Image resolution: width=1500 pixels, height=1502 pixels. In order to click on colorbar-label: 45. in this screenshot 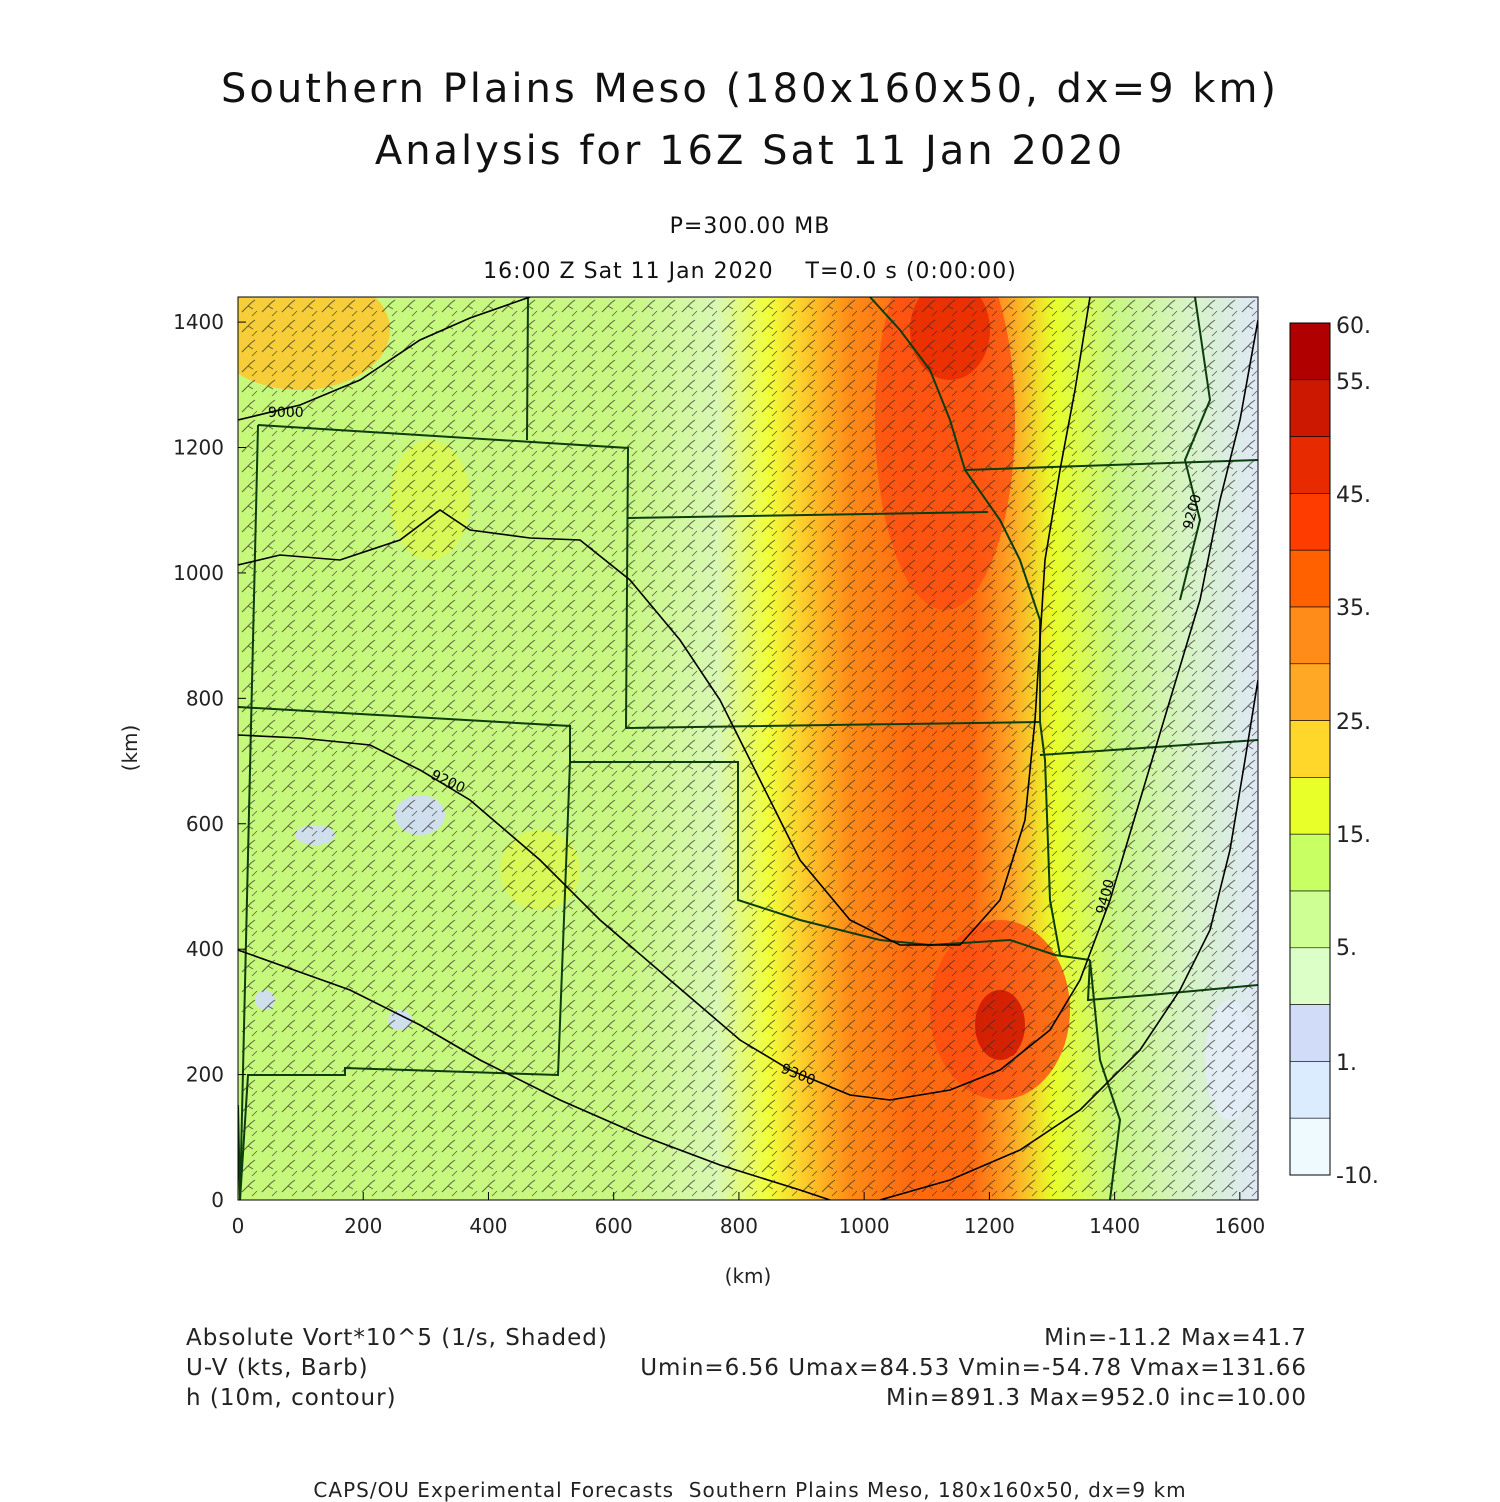, I will do `click(1353, 495)`.